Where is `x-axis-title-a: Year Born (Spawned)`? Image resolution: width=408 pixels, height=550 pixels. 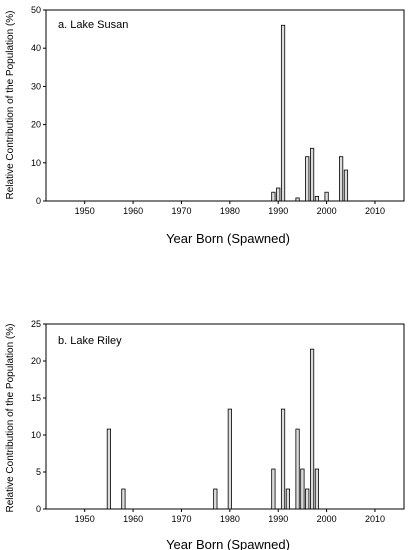
x-axis-title-a: Year Born (Spawned) is located at coordinates (228, 238).